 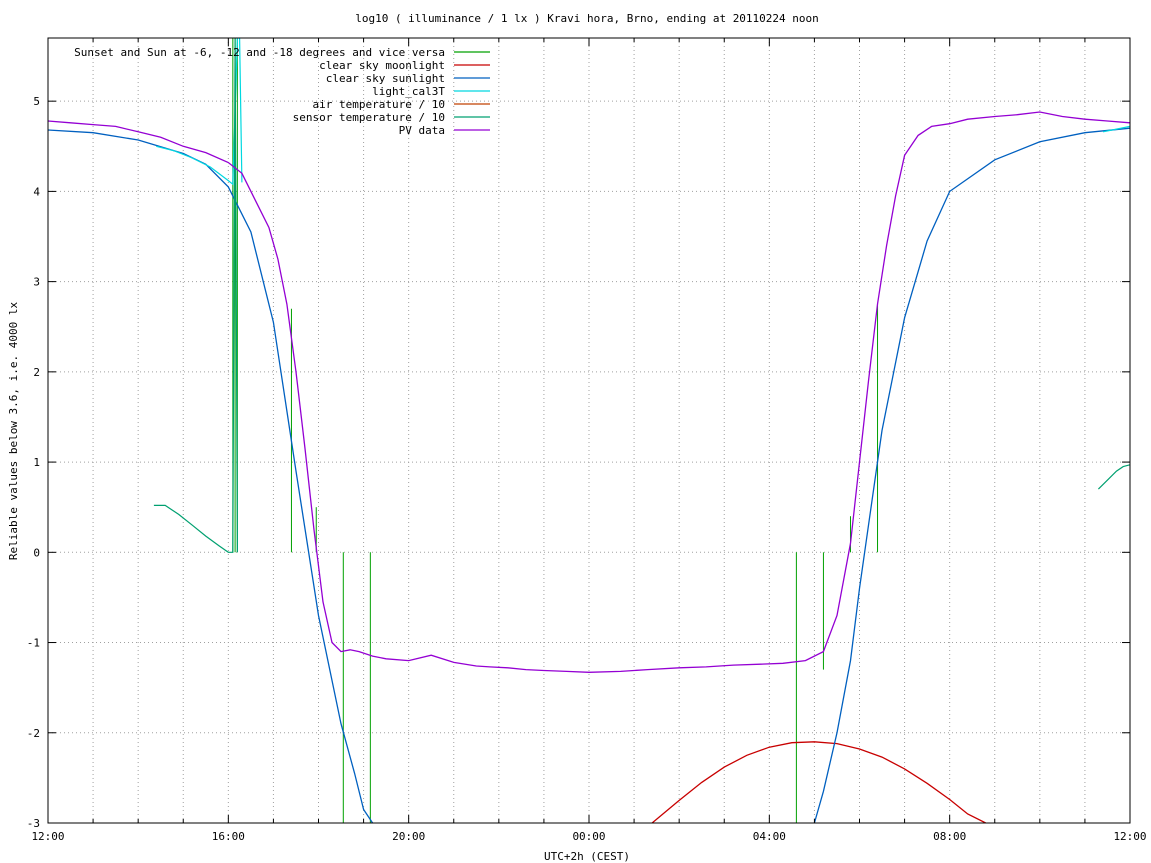 What do you see at coordinates (36, 462) in the screenshot?
I see `y-tick-label: 1` at bounding box center [36, 462].